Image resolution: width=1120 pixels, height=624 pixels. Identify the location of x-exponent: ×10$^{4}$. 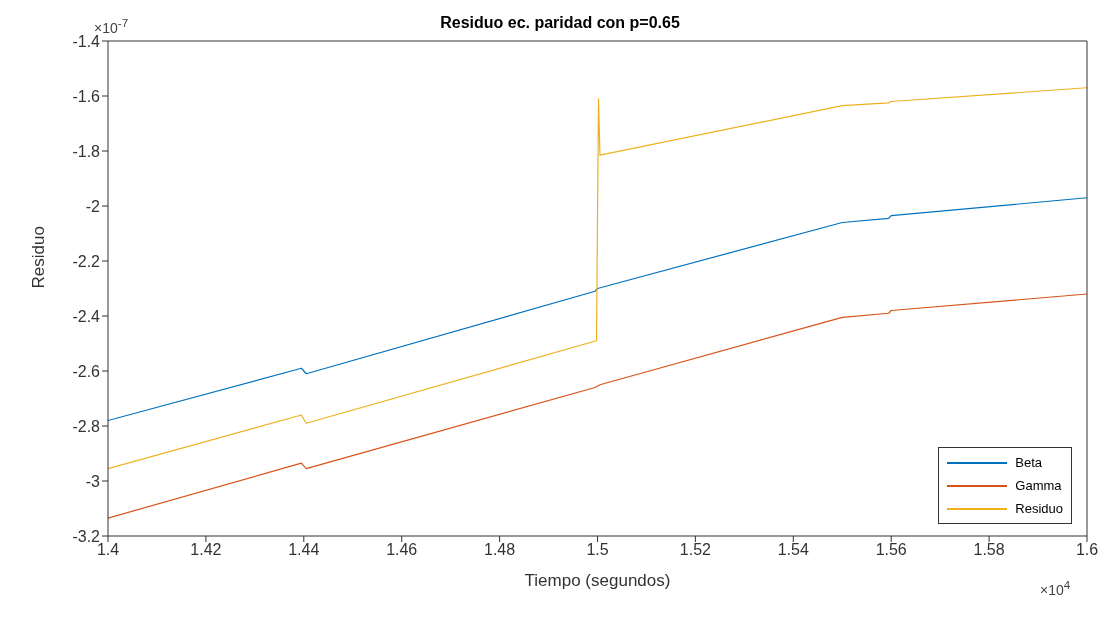
(1055, 588).